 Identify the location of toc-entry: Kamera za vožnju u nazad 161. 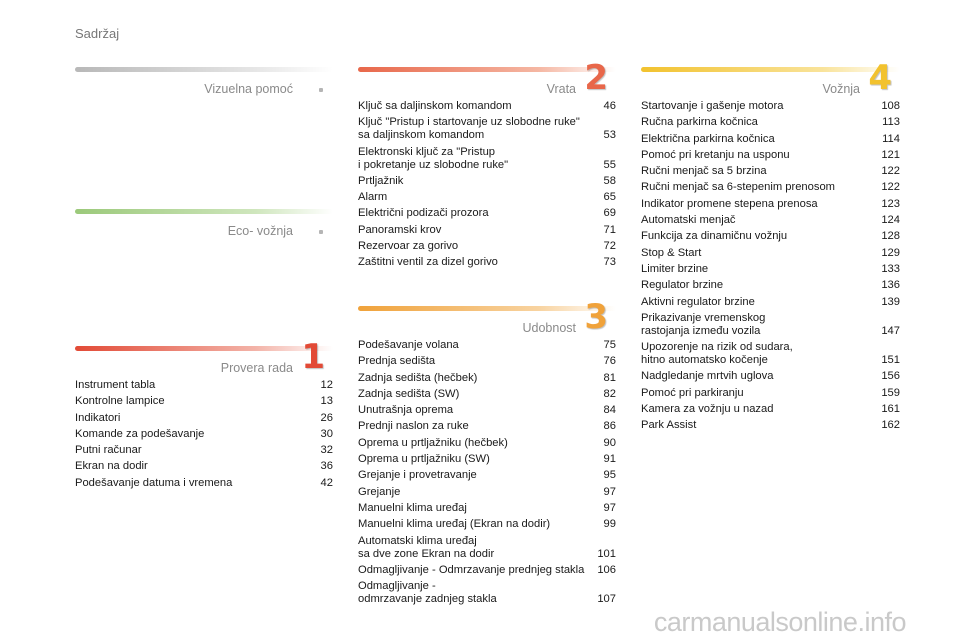
(770, 409).